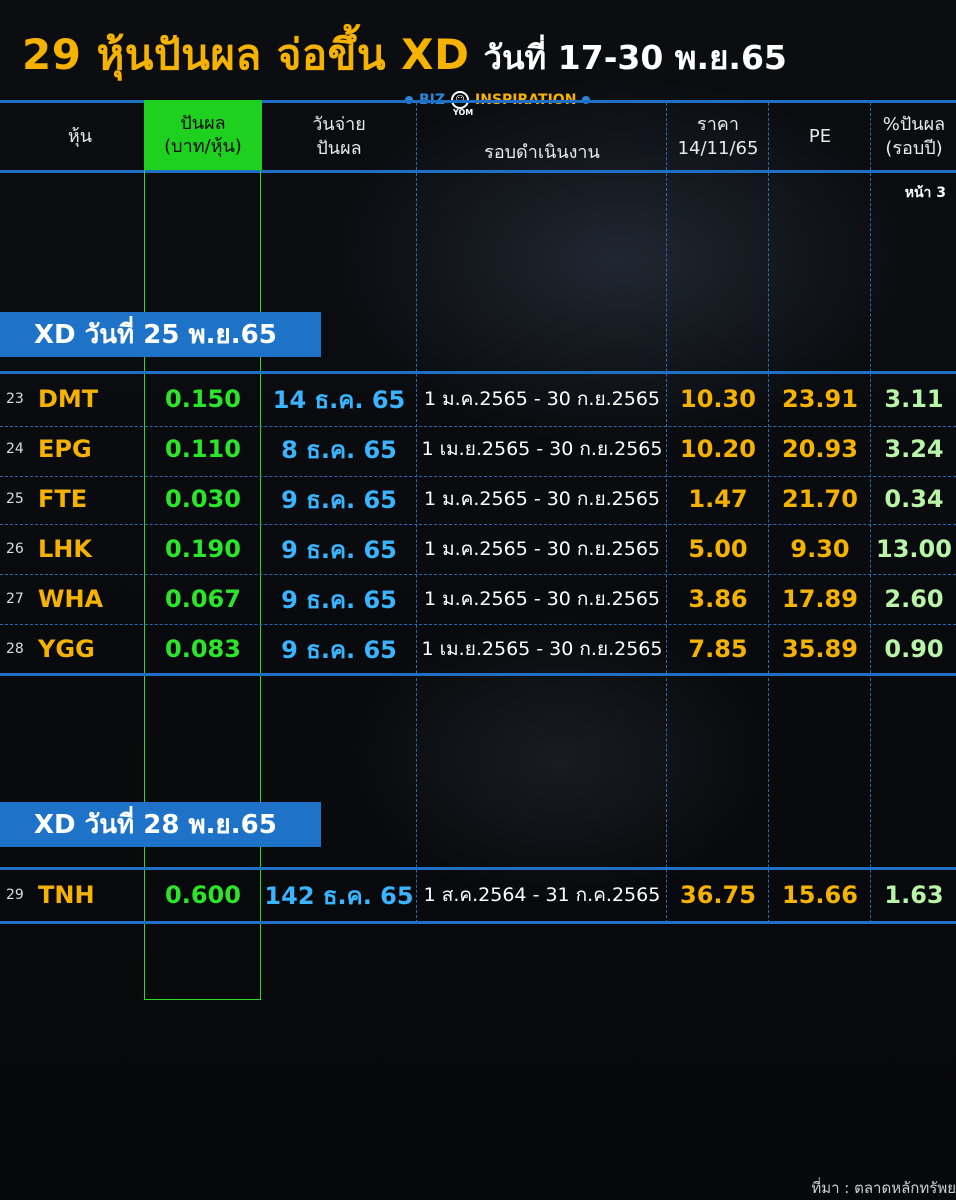 Image resolution: width=956 pixels, height=1200 pixels. I want to click on header-pe: PE, so click(820, 137).